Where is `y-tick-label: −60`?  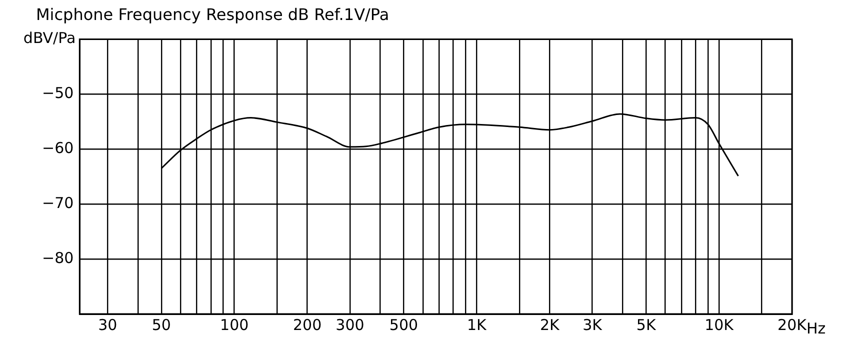 y-tick-label: −60 is located at coordinates (58, 148).